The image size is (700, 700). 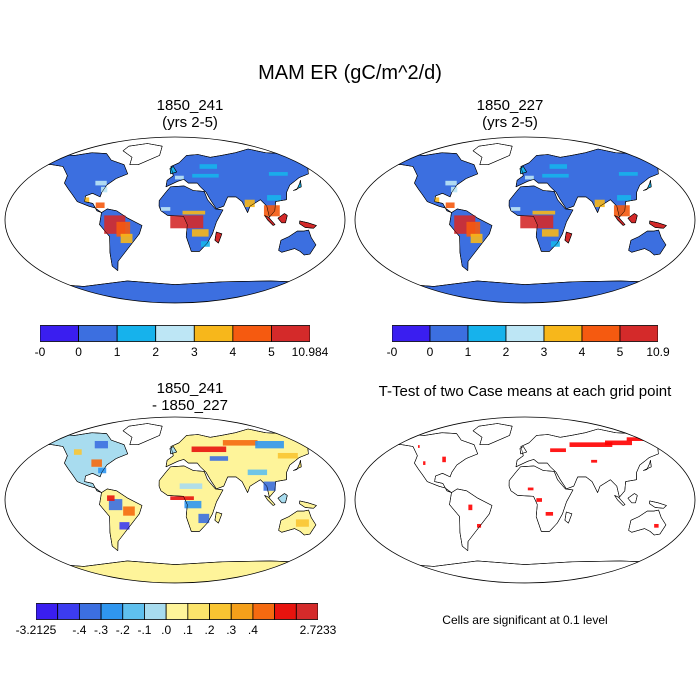 I want to click on panel-2-coast-japan, so click(x=647, y=185).